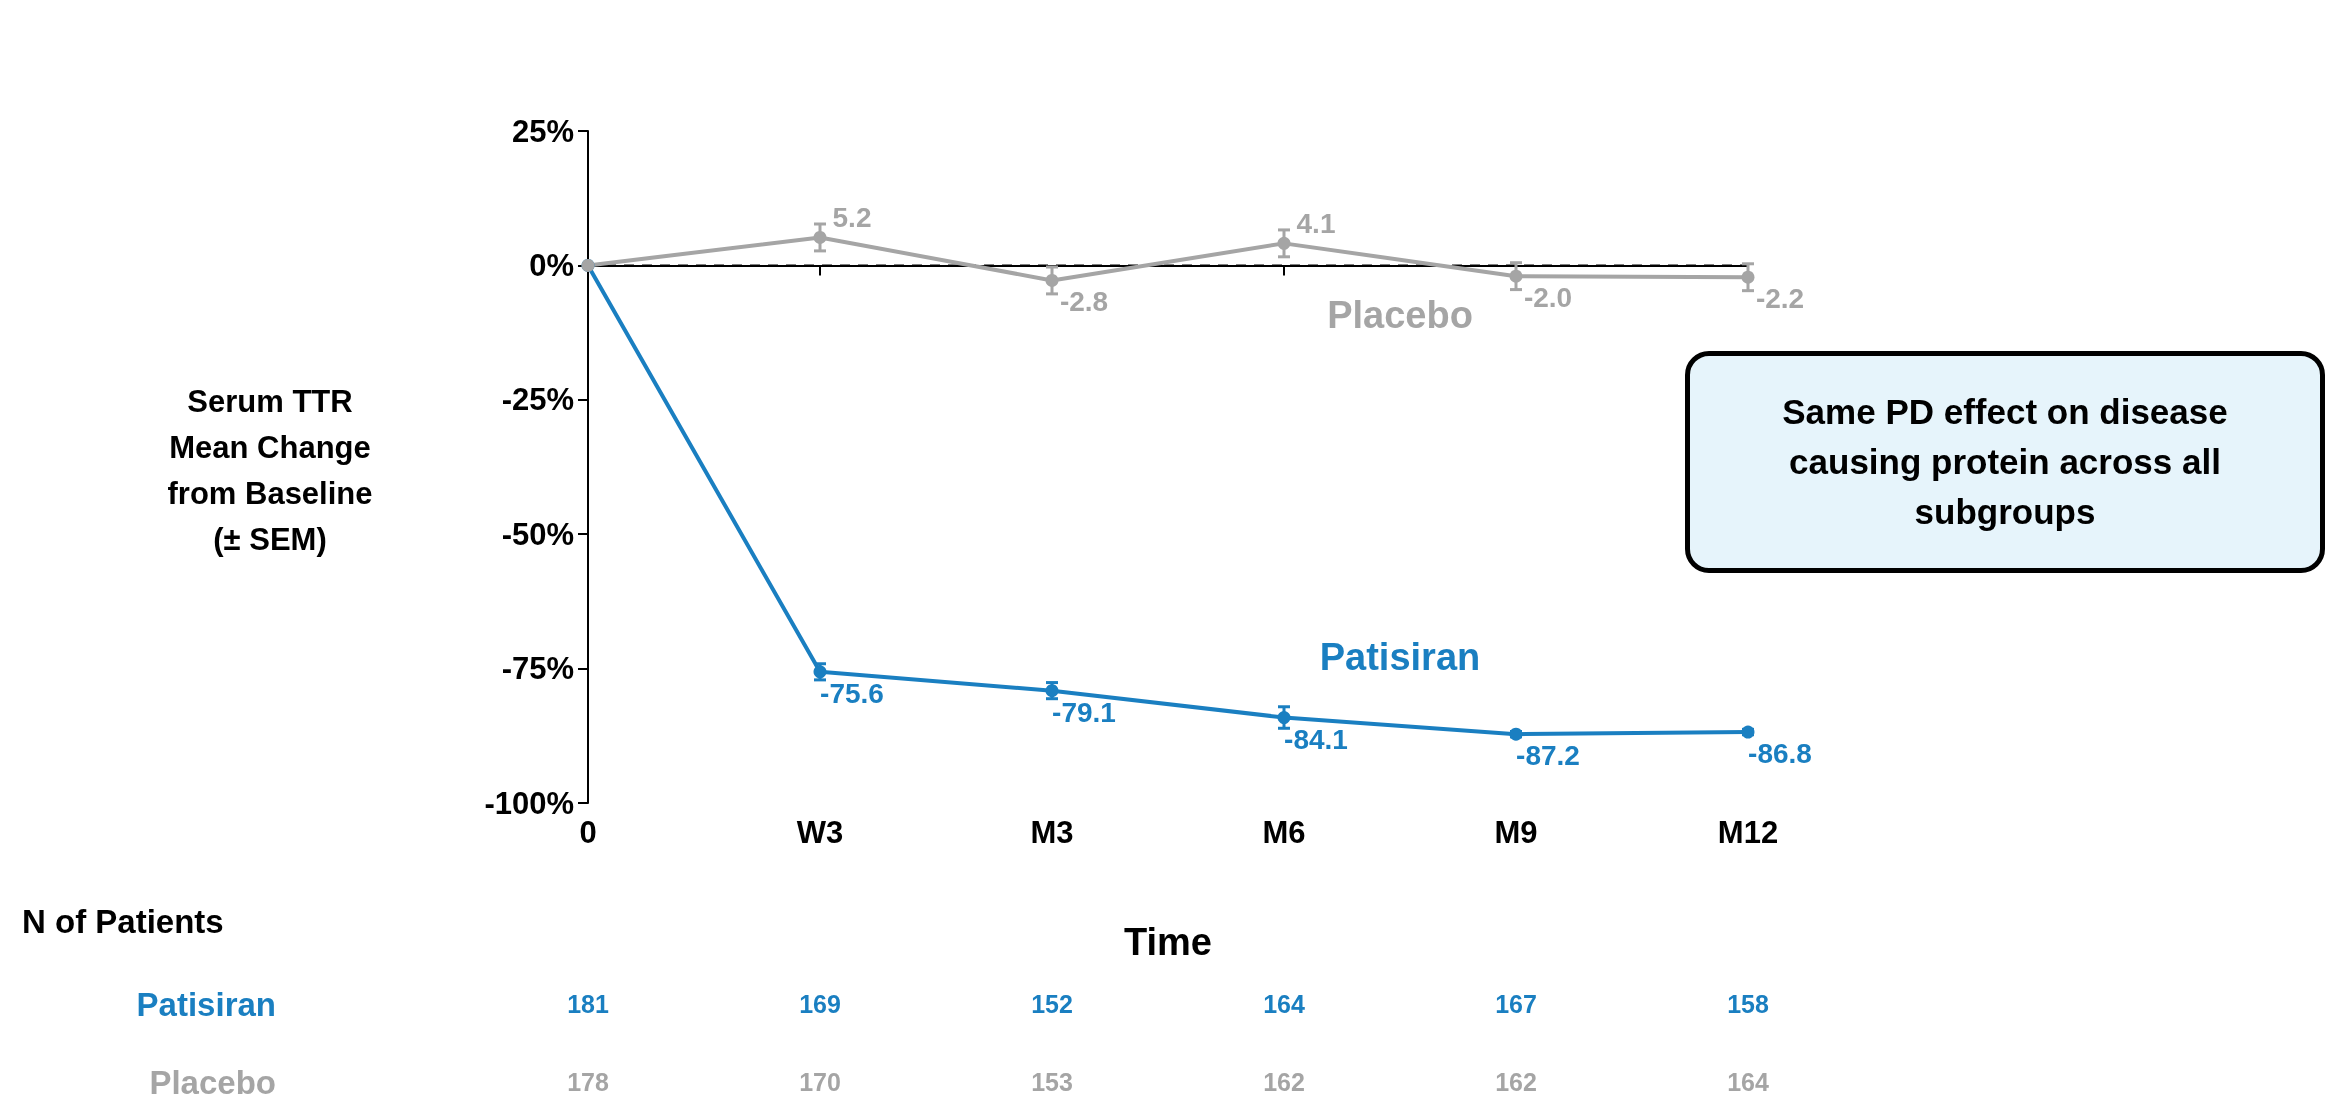 This screenshot has width=2333, height=1099. Describe the element at coordinates (1168, 942) in the screenshot. I see `x-axis-title: Time` at that location.